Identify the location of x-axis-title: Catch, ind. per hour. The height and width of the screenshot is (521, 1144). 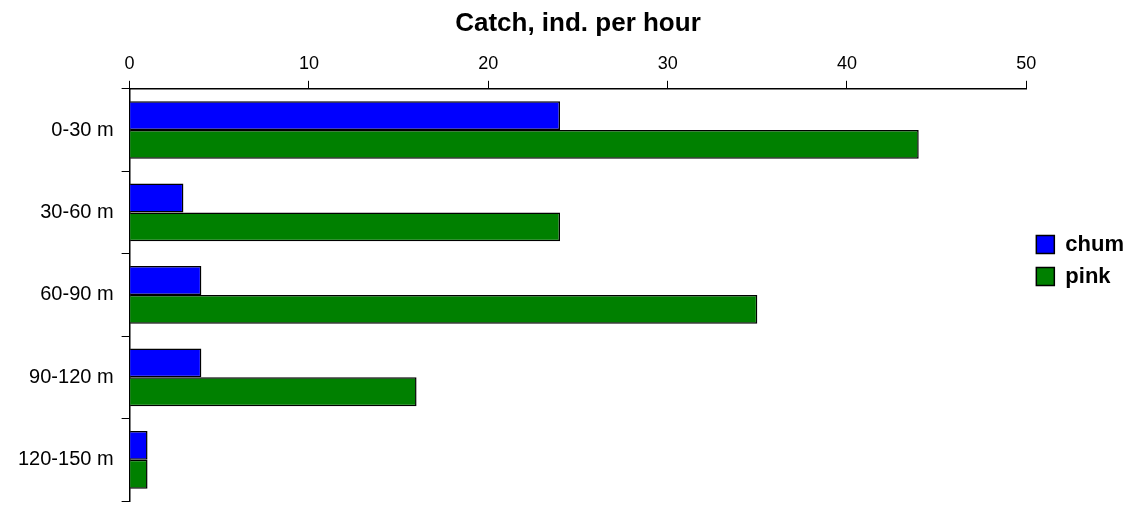
(578, 21).